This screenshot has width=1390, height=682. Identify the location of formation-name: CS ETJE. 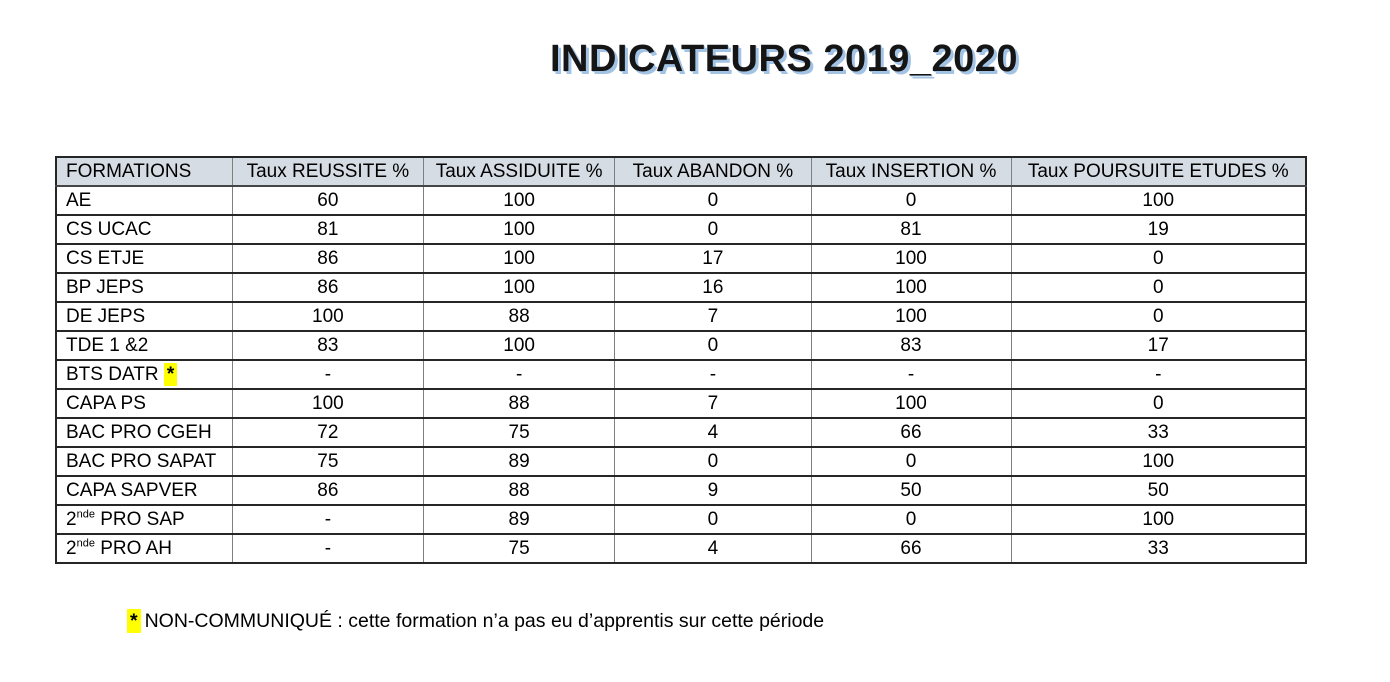
(105, 258).